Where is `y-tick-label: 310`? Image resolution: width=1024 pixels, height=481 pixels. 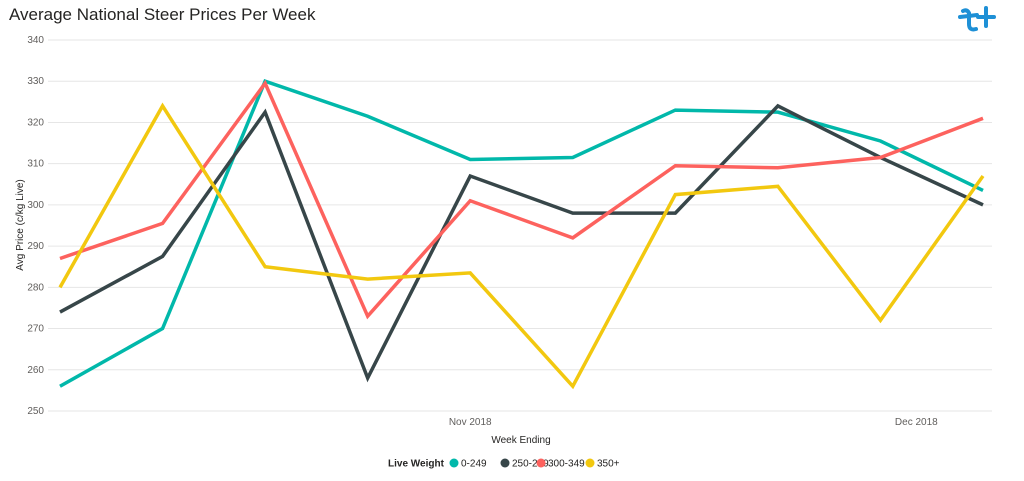 y-tick-label: 310 is located at coordinates (35, 164).